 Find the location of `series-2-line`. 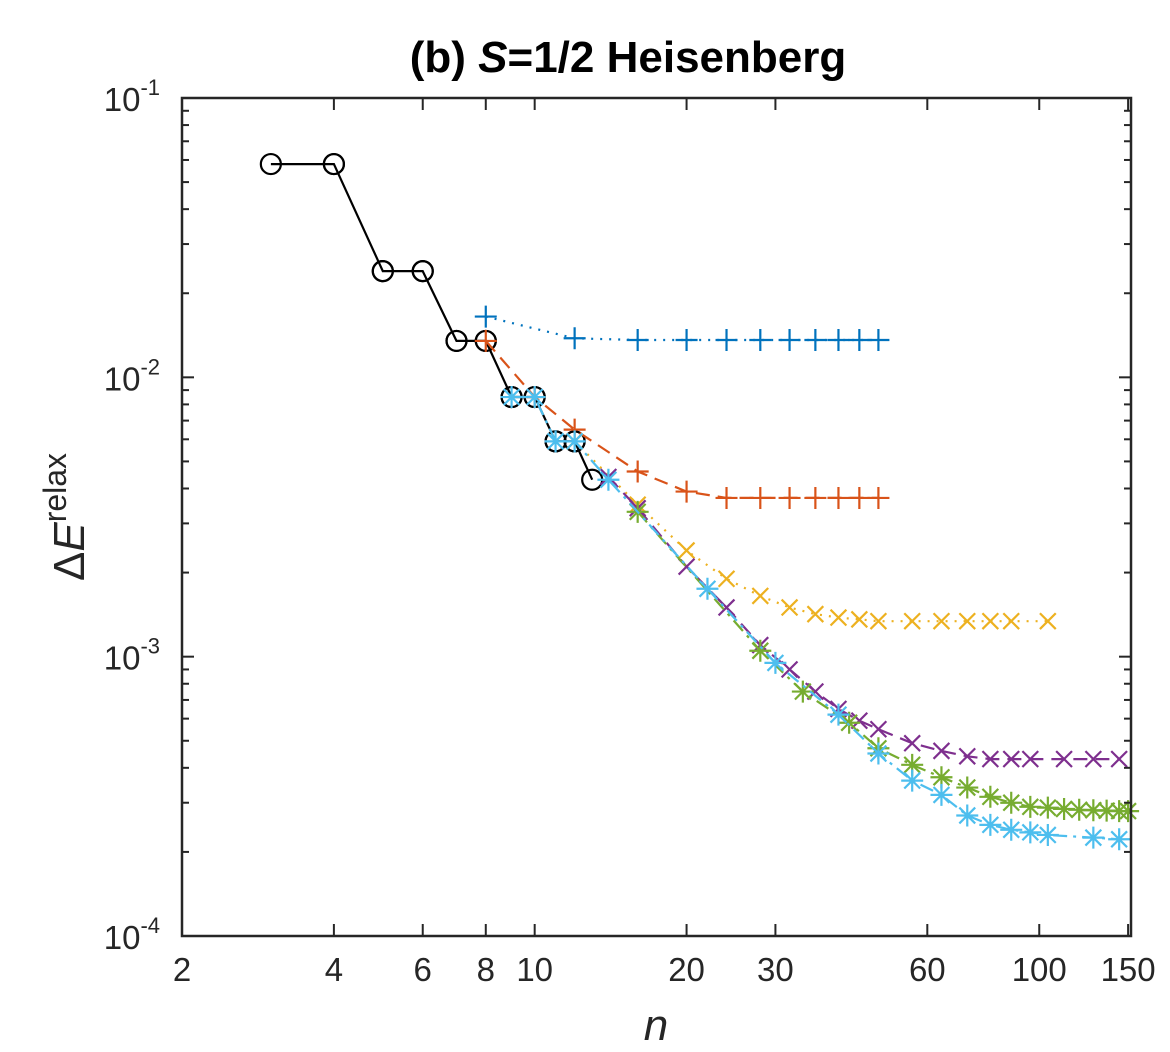

series-2-line is located at coordinates (681, 419).